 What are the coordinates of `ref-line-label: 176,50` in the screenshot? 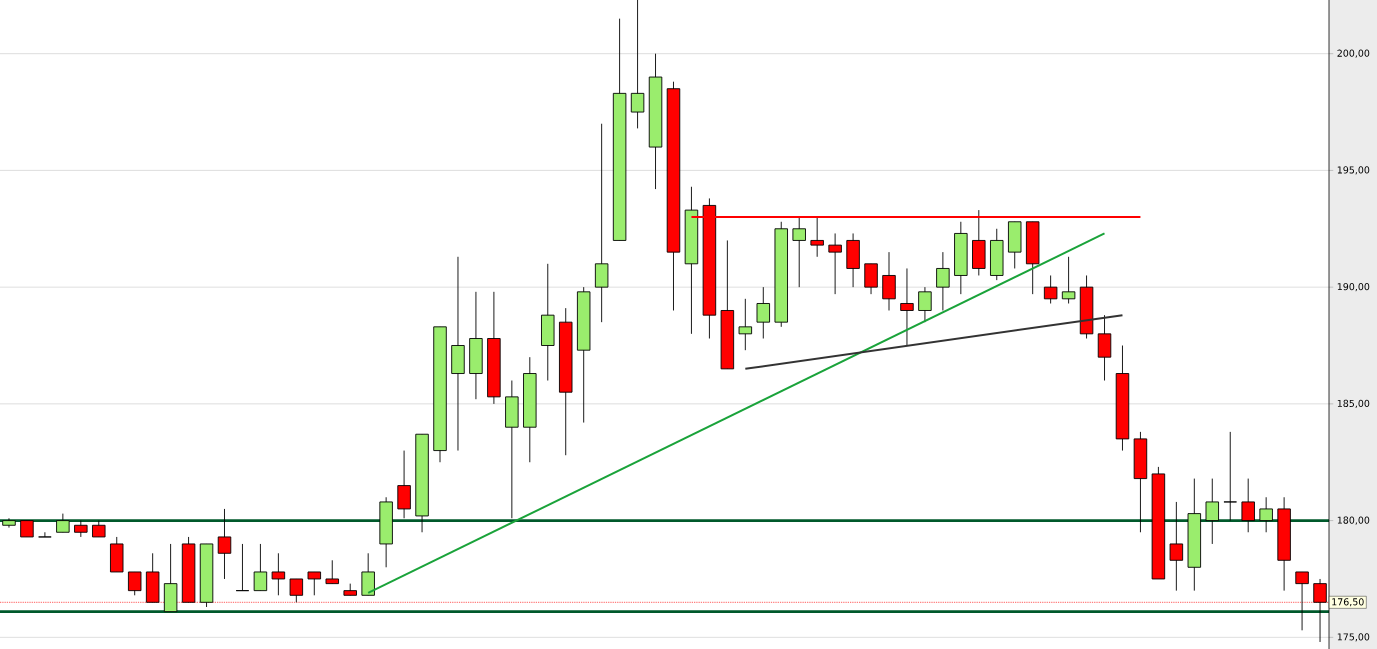 It's located at (1348, 602).